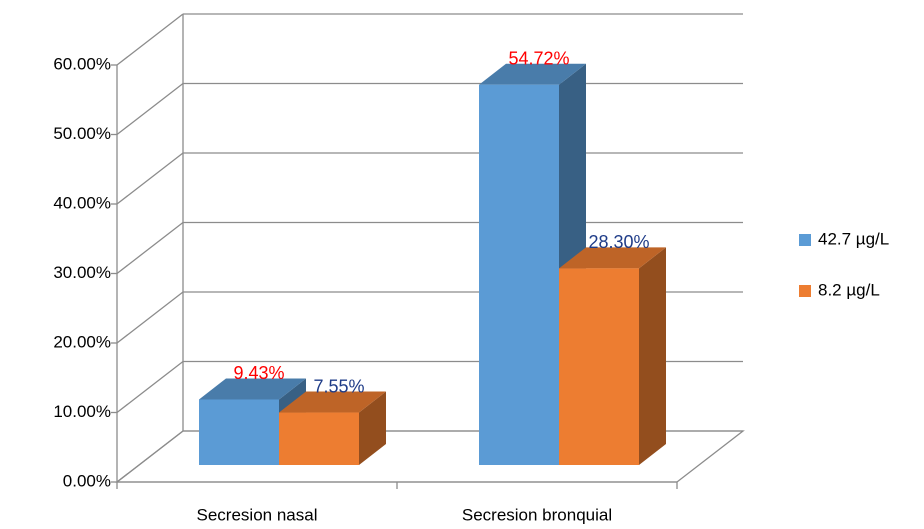 The image size is (924, 529). I want to click on y-tick-label: 20.00%, so click(82, 341).